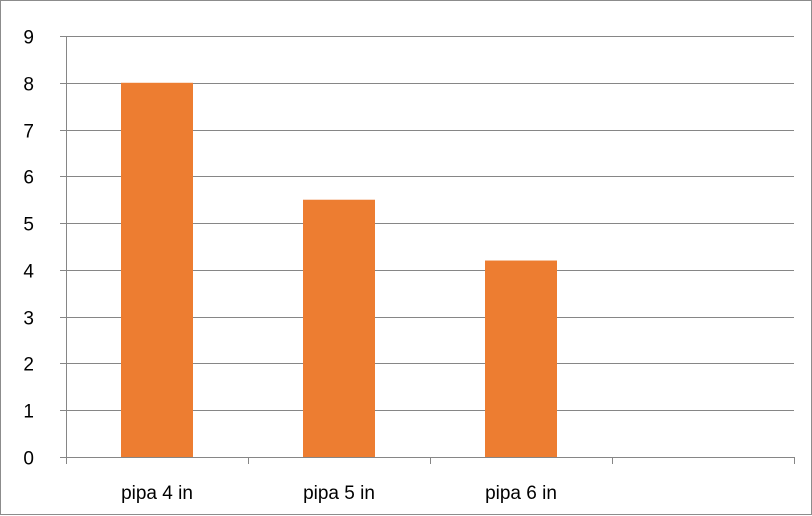 This screenshot has width=812, height=516. What do you see at coordinates (28, 249) in the screenshot?
I see `y-tick-labels: 0 1 2 3 4 5 6 7 8 9` at bounding box center [28, 249].